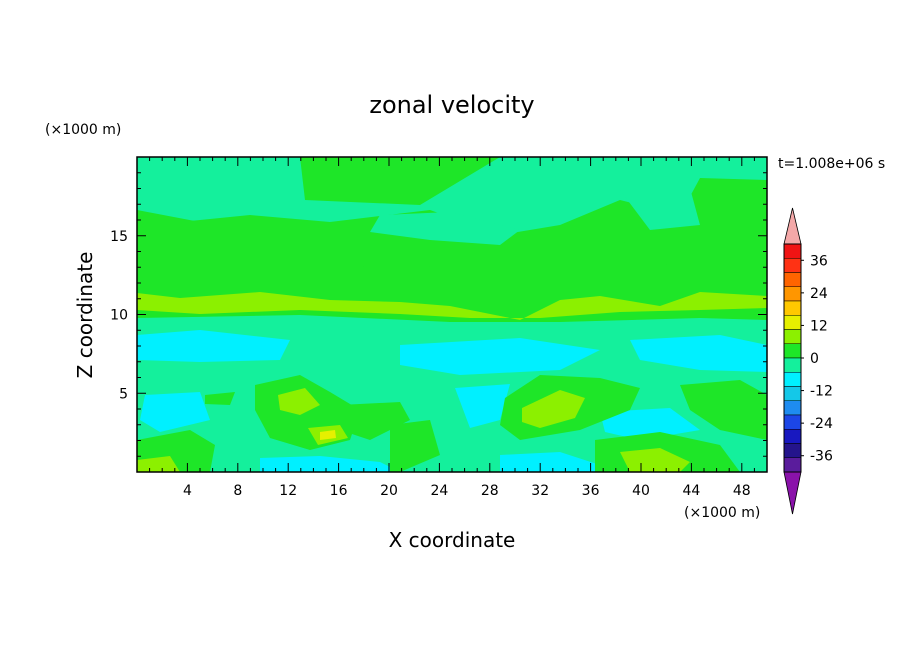 This screenshot has width=904, height=654. Describe the element at coordinates (452, 306) in the screenshot. I see `yellowgreen-band-z10` at that location.